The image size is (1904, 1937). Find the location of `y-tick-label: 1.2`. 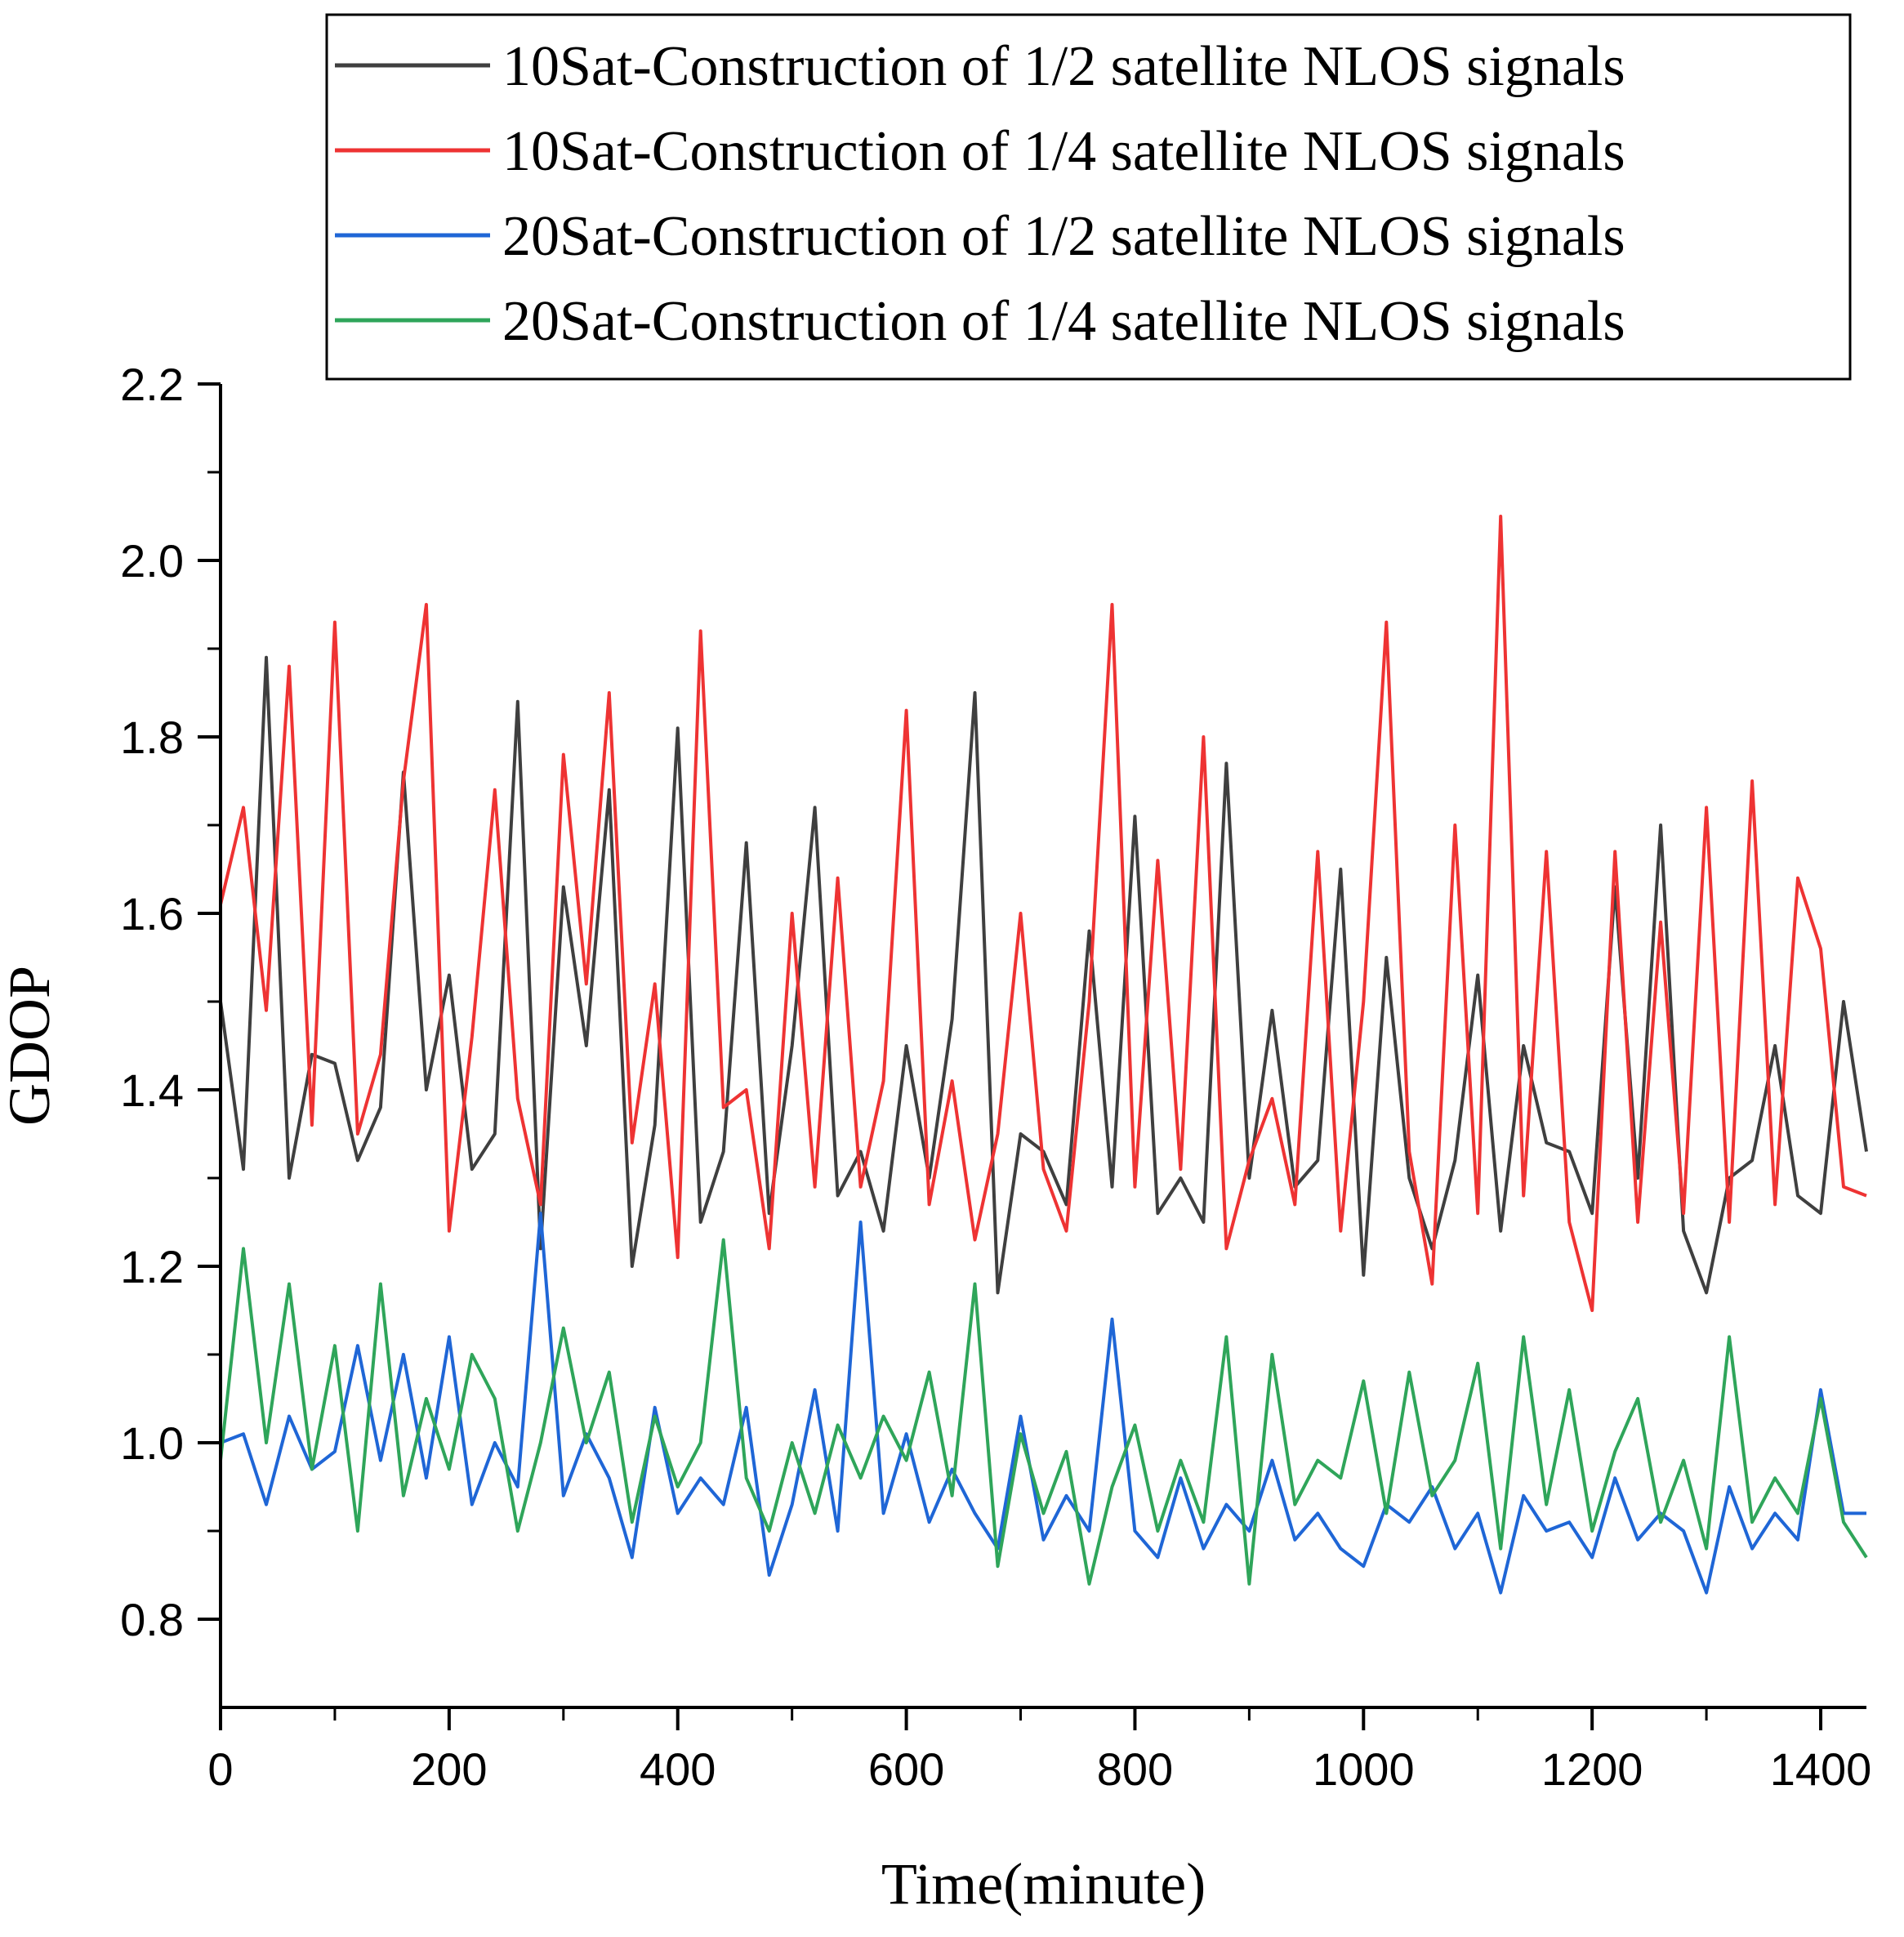

y-tick-label: 1.2 is located at coordinates (152, 1266).